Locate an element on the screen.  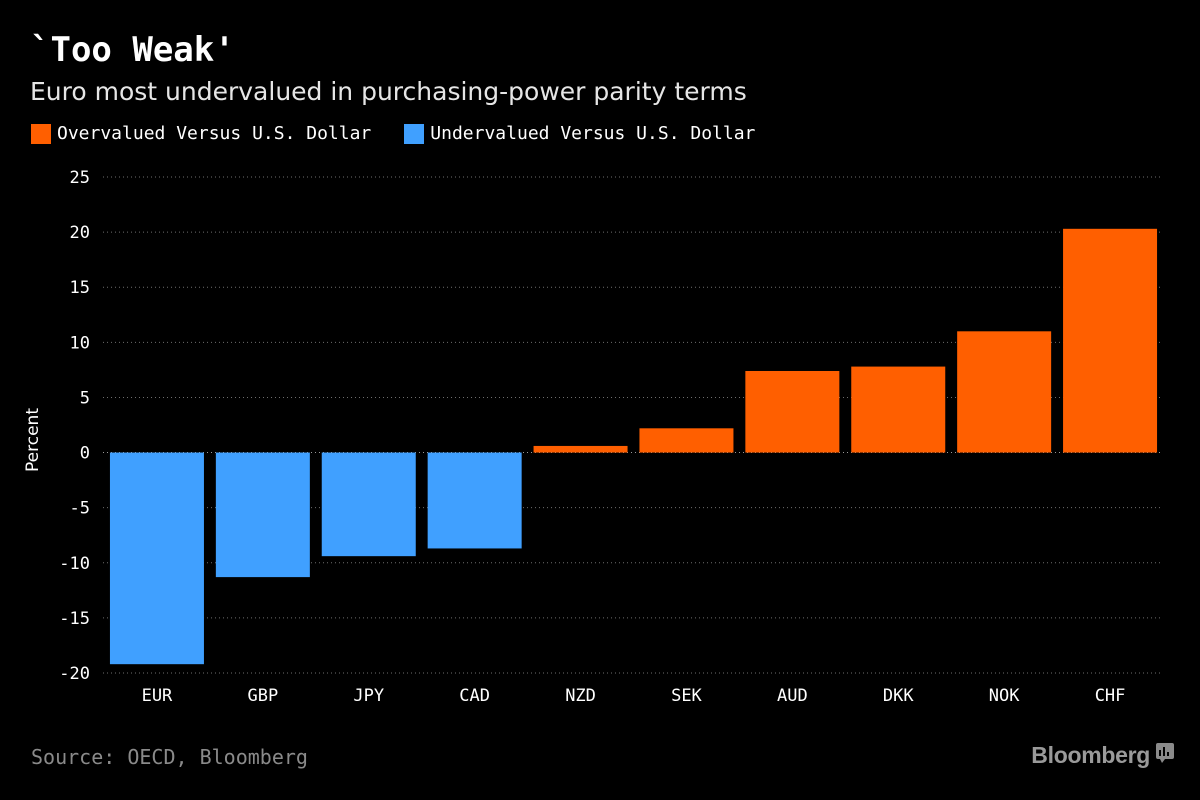
x-axis-ticks: EUR GBP JPY CAD NZD SEK AUD DKK NOK CHF is located at coordinates (634, 696).